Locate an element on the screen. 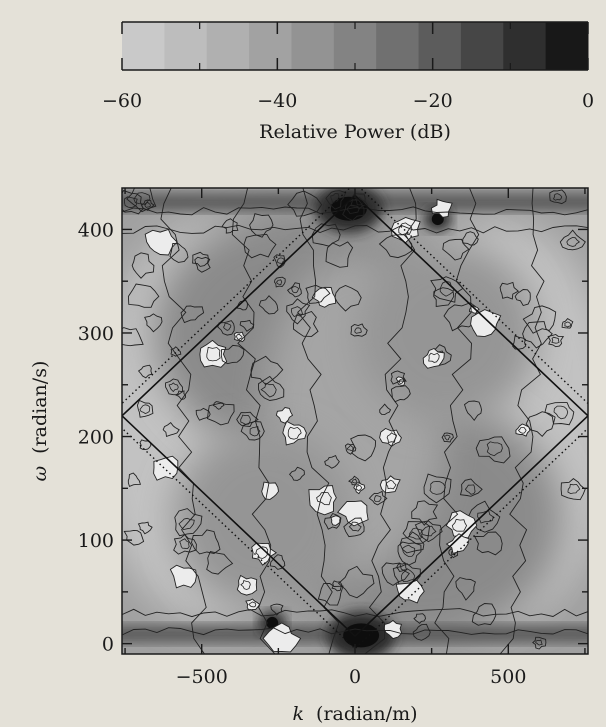 This screenshot has width=606, height=727. y-axis-tick-labels: 0 100 200 300 400 is located at coordinates (96, 437).